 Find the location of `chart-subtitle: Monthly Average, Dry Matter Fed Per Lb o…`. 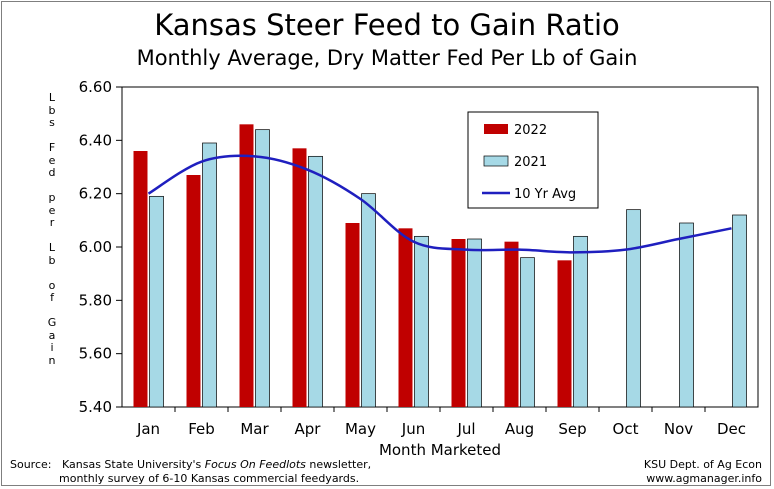

chart-subtitle: Monthly Average, Dry Matter Fed Per Lb o… is located at coordinates (387, 58).